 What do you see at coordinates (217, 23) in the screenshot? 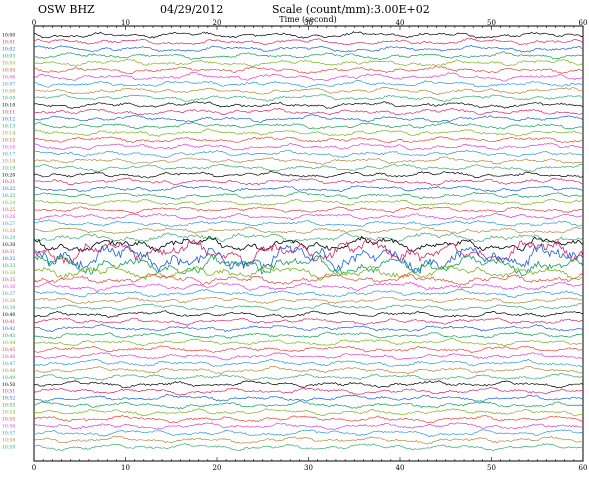
I see `top-tick-label: 20` at bounding box center [217, 23].